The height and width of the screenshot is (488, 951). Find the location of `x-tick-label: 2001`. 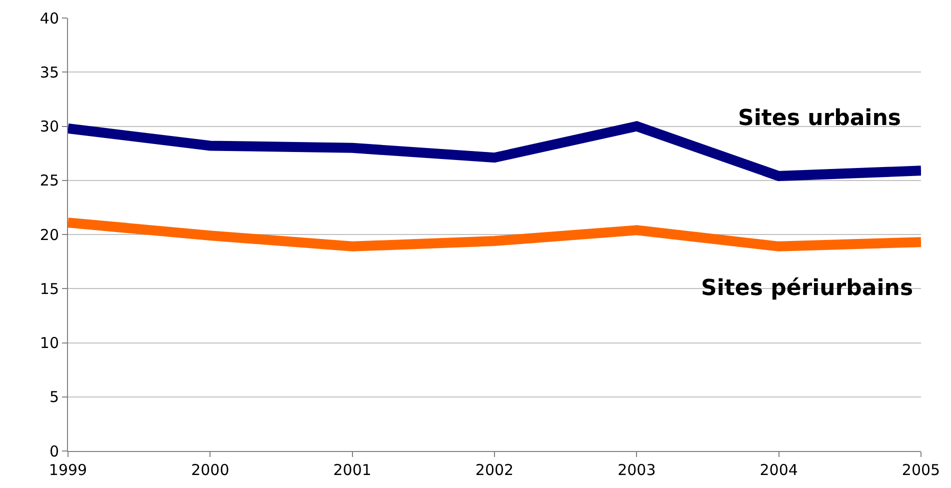

x-tick-label: 2001 is located at coordinates (352, 470).